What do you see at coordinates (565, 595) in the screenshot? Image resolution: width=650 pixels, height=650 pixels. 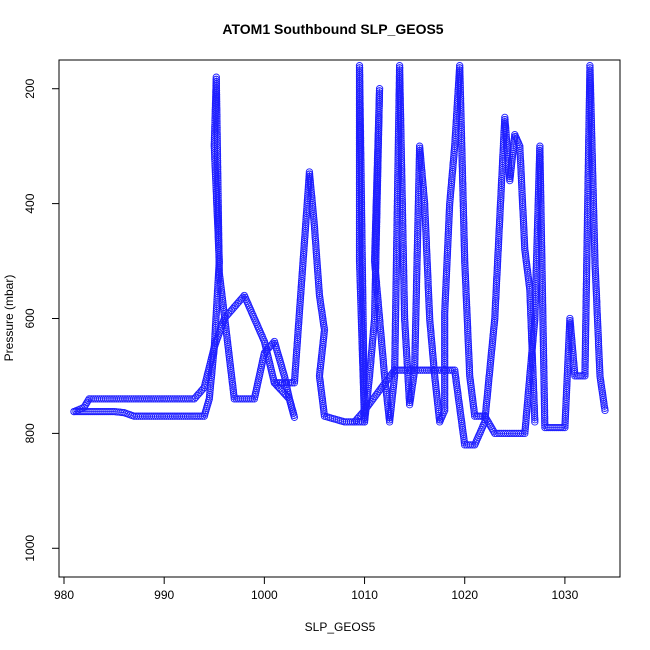 I see `x-tick-label: 1030` at bounding box center [565, 595].